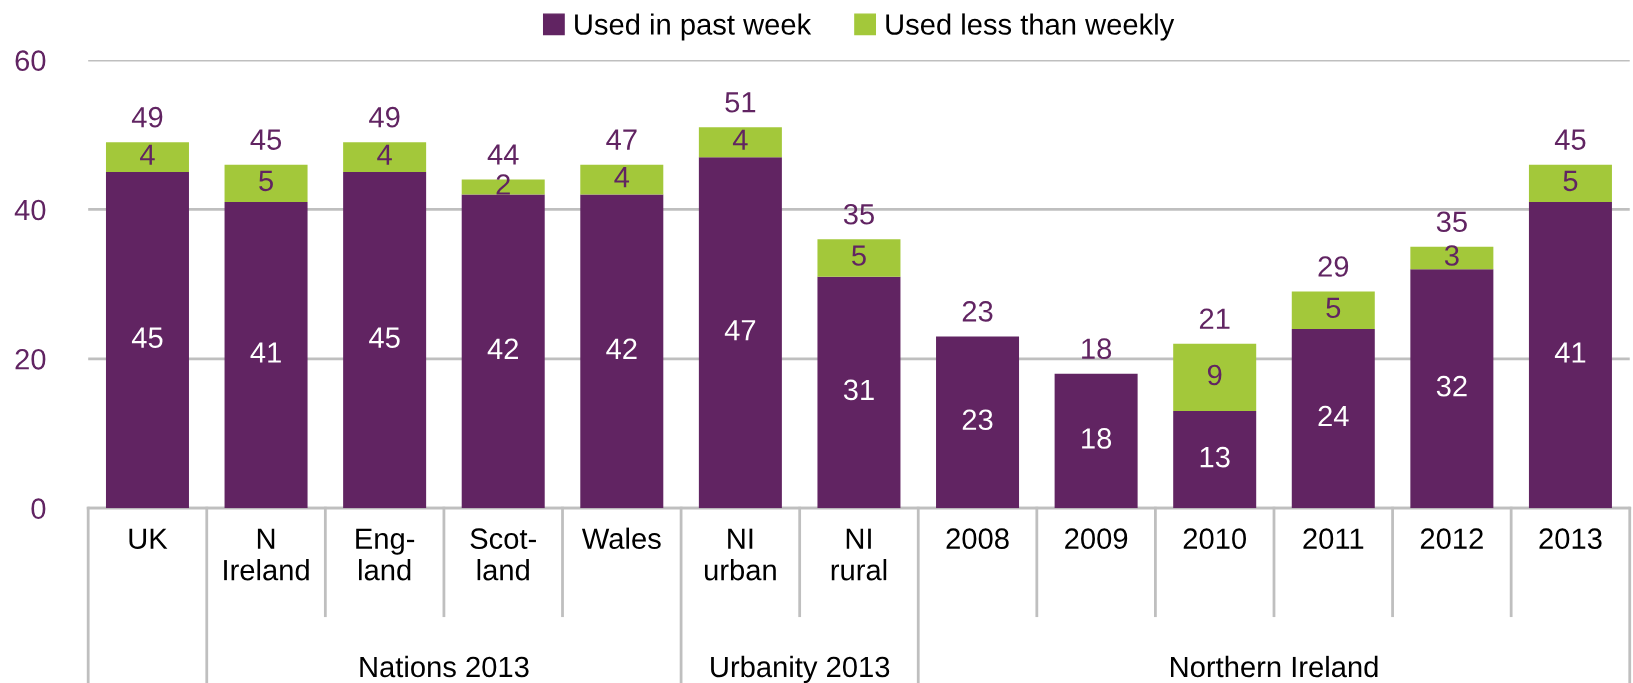 The image size is (1633, 683). Describe the element at coordinates (800, 669) in the screenshot. I see `text: Urbanity 2013` at that location.